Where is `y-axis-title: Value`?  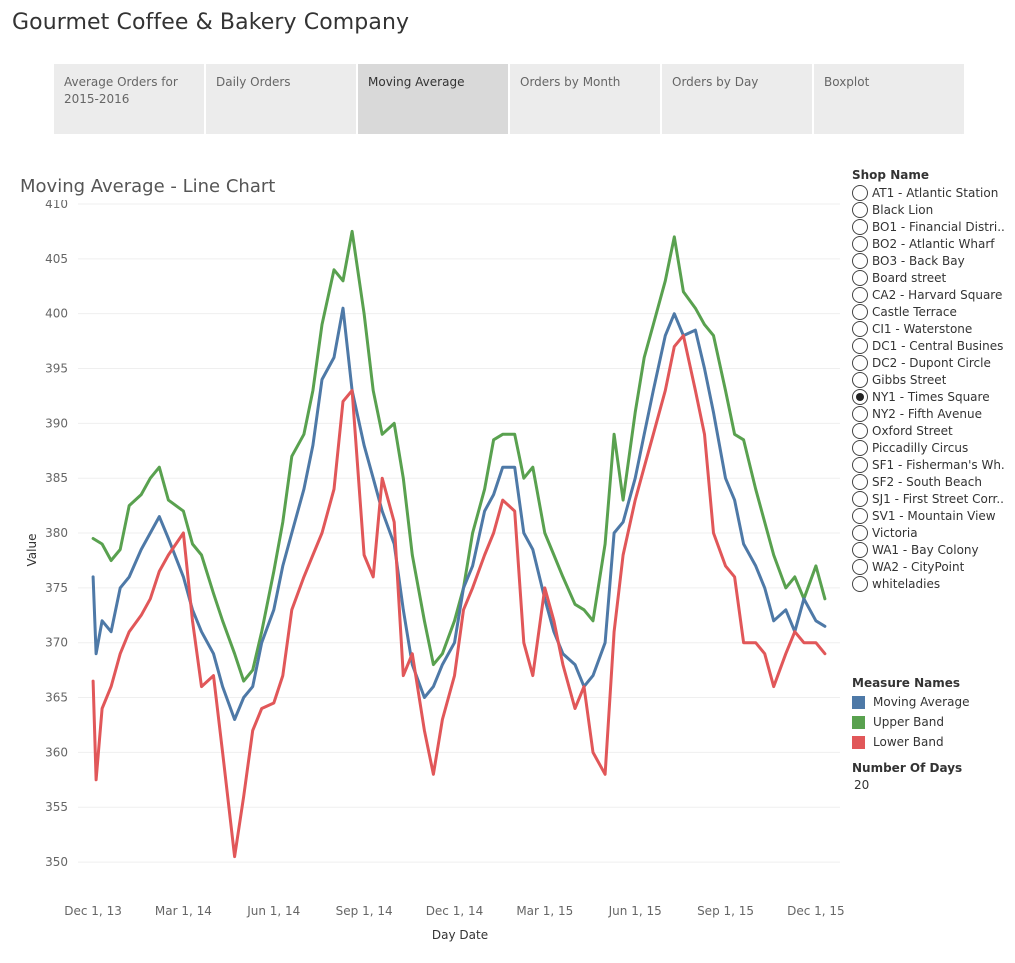 y-axis-title: Value is located at coordinates (32, 550).